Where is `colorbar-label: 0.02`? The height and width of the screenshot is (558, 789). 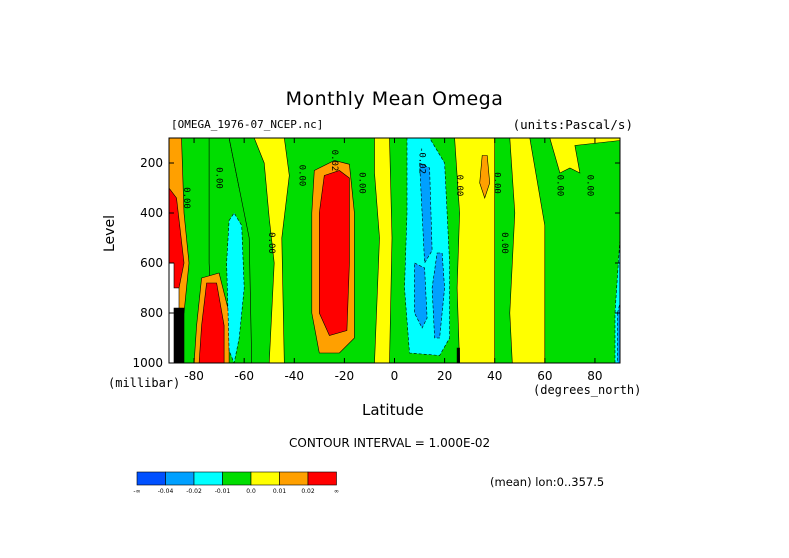
colorbar-label: 0.02 is located at coordinates (308, 491).